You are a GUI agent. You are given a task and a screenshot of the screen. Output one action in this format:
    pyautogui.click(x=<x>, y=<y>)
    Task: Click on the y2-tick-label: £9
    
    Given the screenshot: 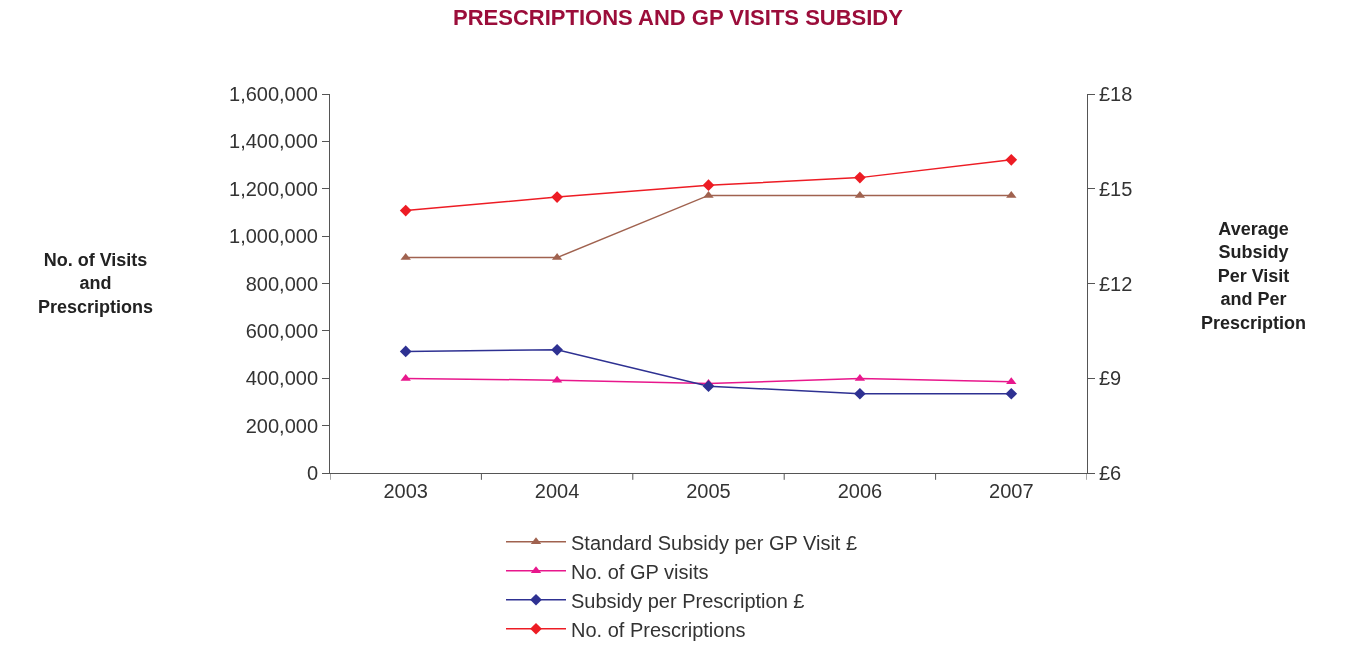 What is the action you would take?
    pyautogui.click(x=1110, y=378)
    